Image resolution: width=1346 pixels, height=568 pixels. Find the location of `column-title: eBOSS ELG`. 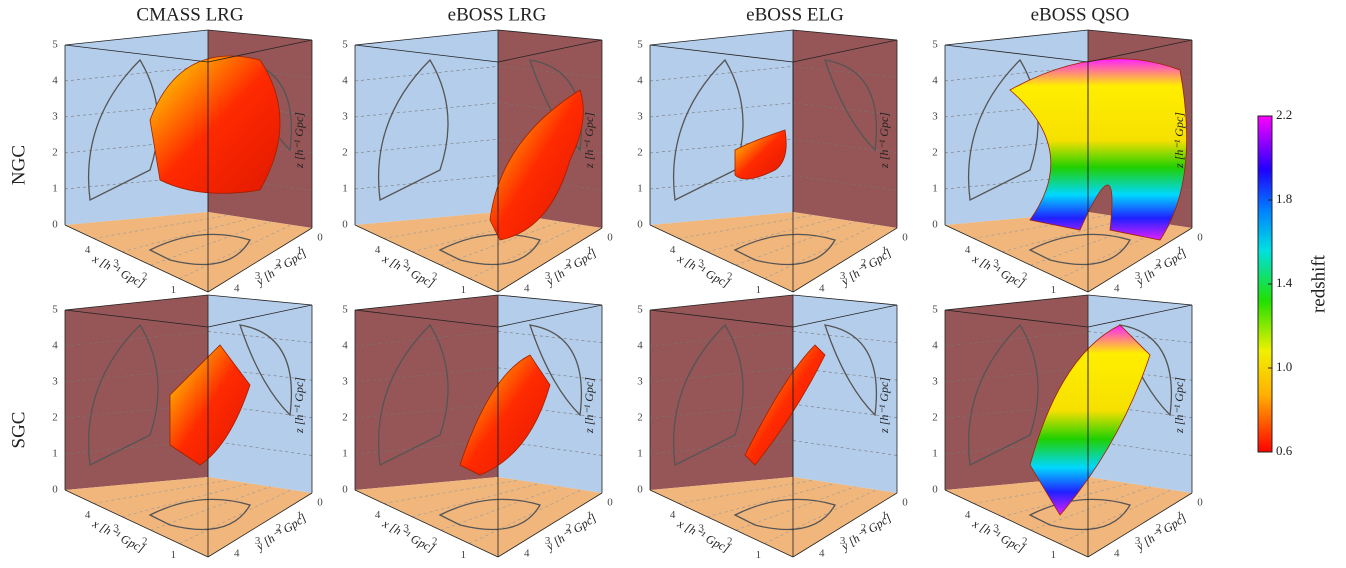

column-title: eBOSS ELG is located at coordinates (795, 14).